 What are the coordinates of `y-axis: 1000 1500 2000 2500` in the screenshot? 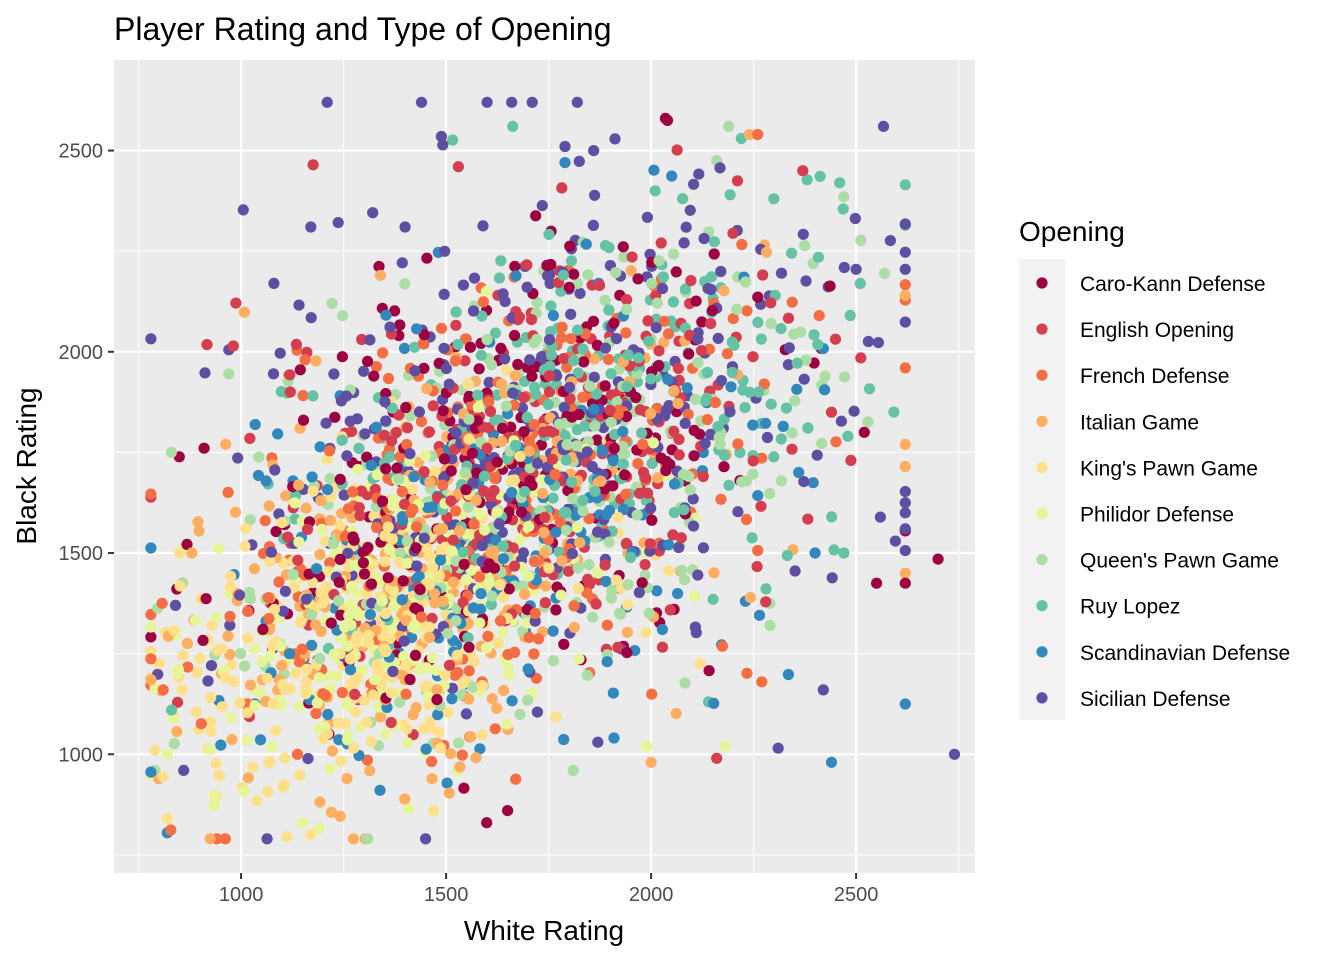 It's located at (86, 453).